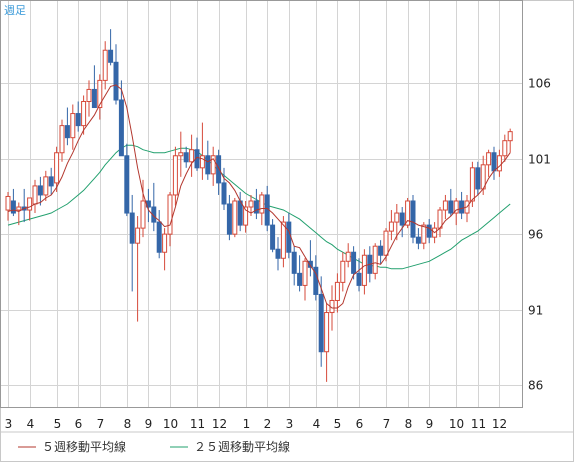 This screenshot has height=462, width=574. I want to click on x-axis-ticks: 3 4 5 6 7 8 9 10 11 12 1 2 3 4 5 6 7 8 9 10 11 12, so click(256, 424).